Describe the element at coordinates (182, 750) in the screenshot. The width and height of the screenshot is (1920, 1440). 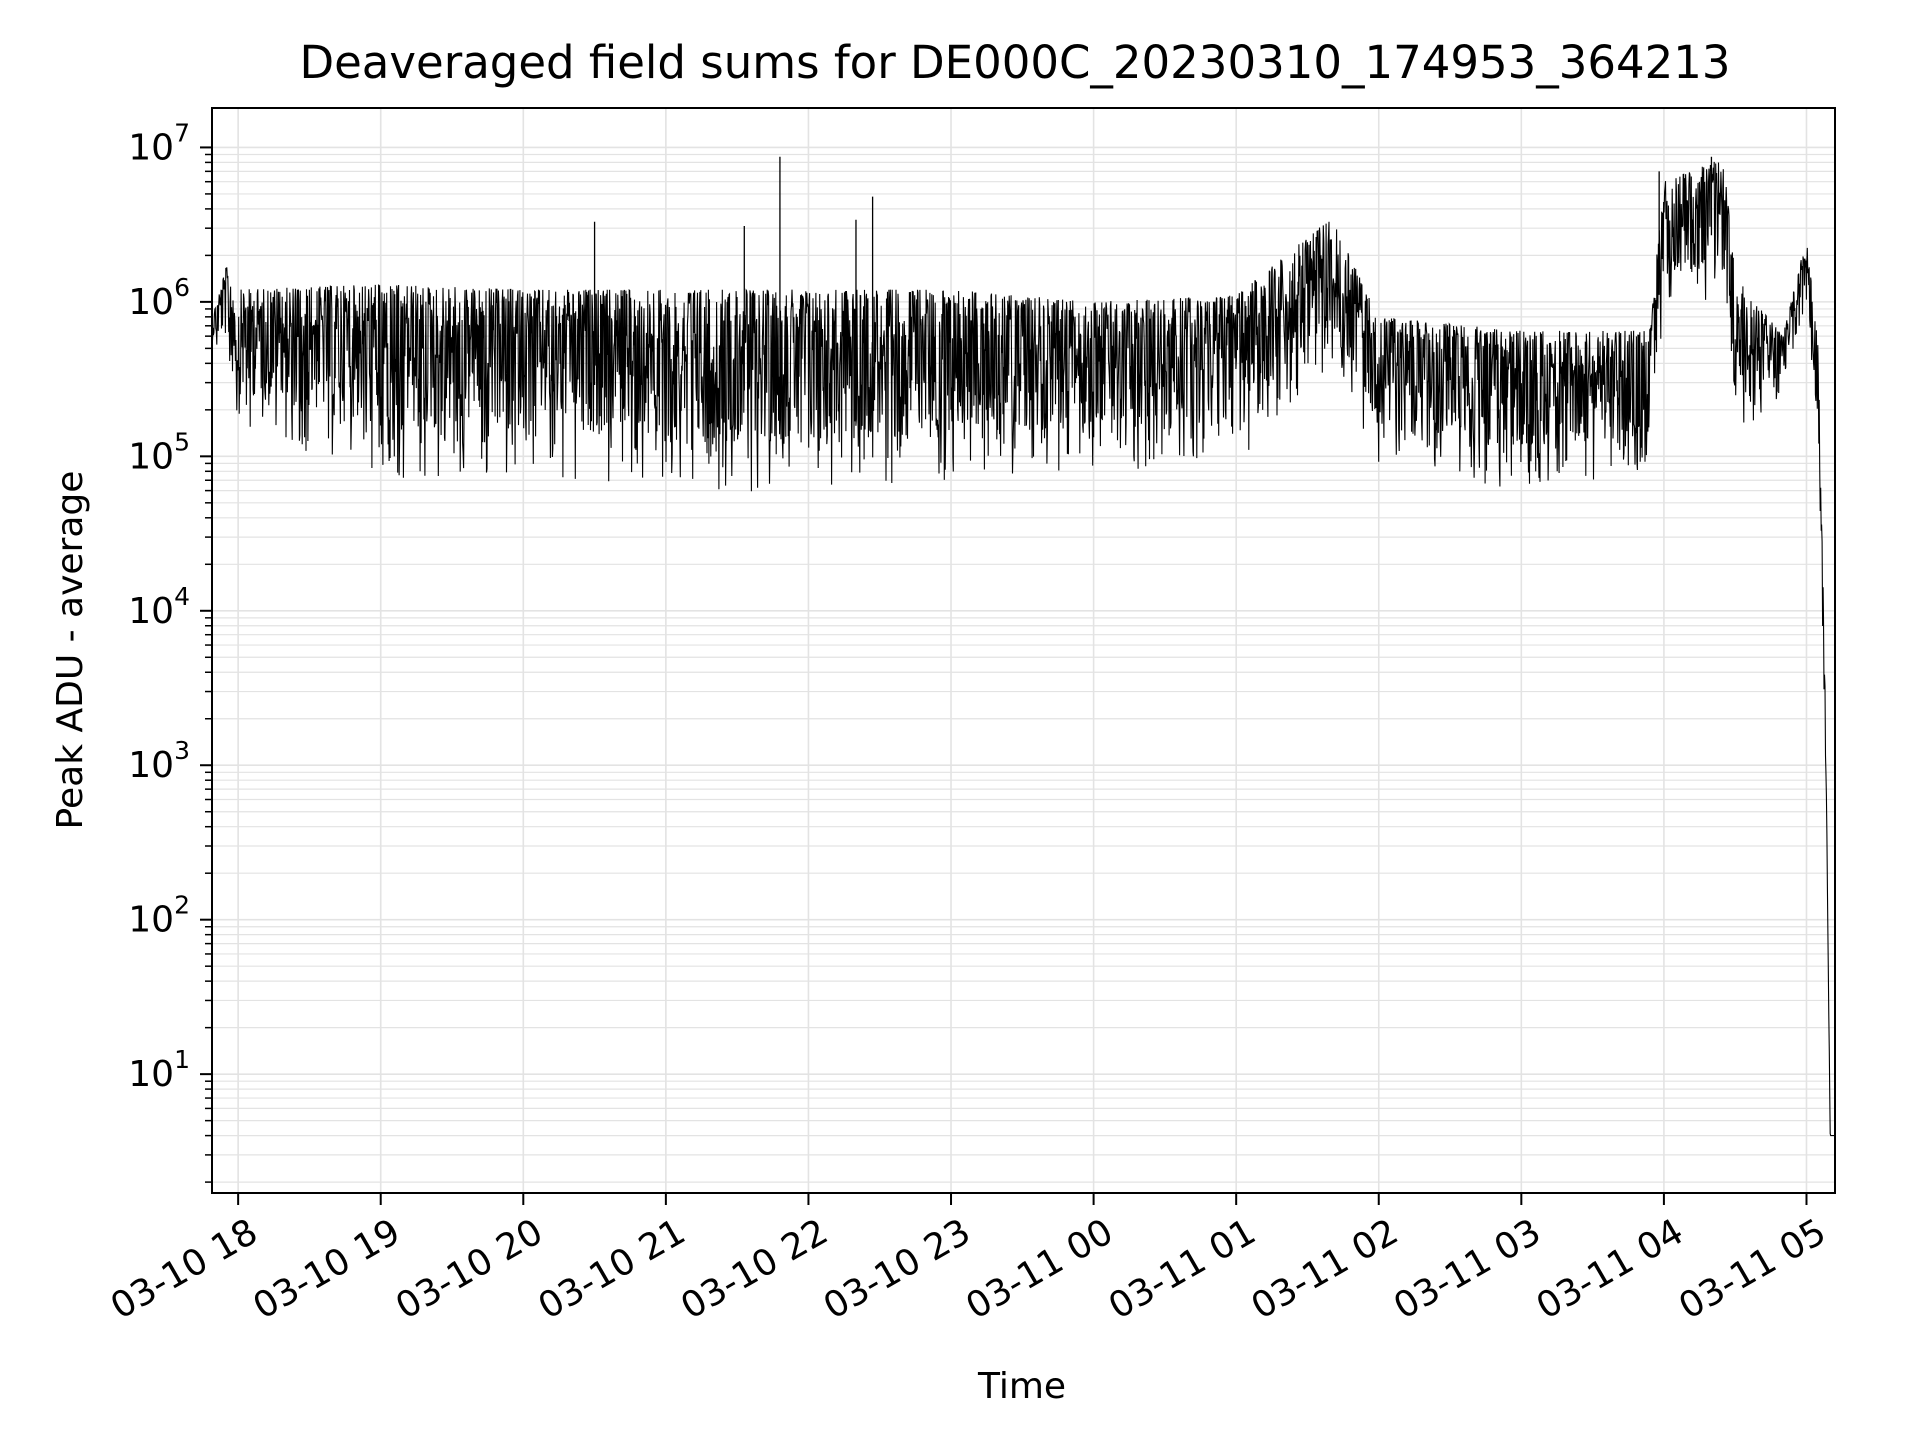
I see `y-tick-exponent: 3` at that location.